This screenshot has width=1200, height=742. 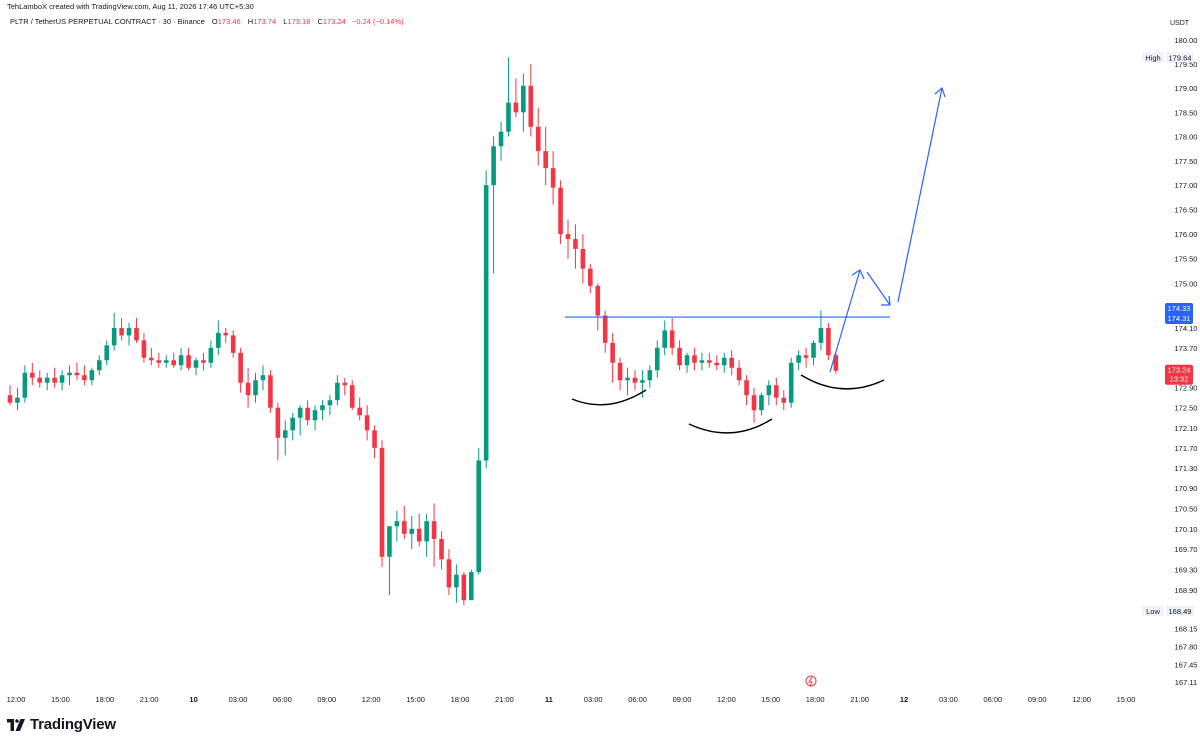 I want to click on change-value: −0.24 (−0.14%), so click(x=377, y=21).